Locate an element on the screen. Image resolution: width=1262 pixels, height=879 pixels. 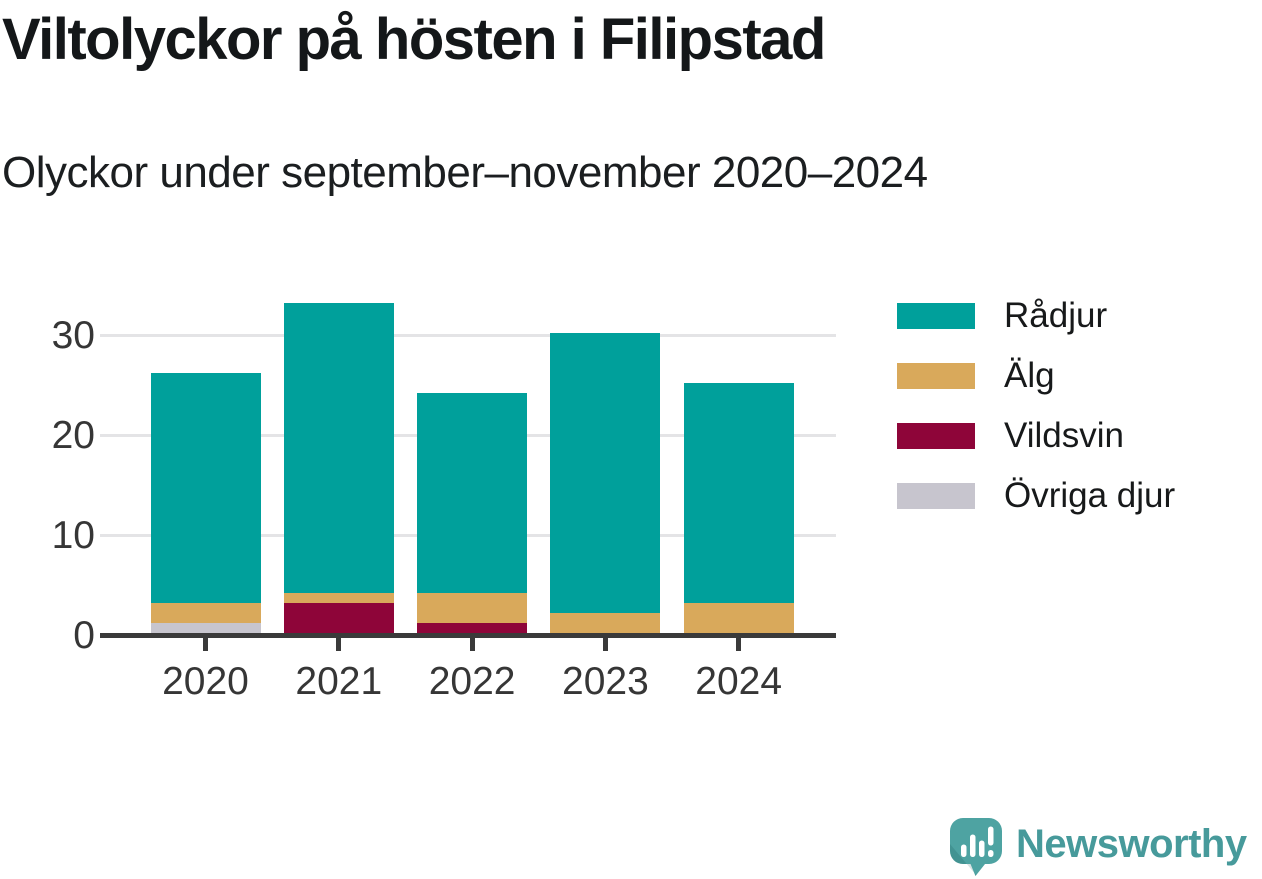
bar-2023 is located at coordinates (605, 483).